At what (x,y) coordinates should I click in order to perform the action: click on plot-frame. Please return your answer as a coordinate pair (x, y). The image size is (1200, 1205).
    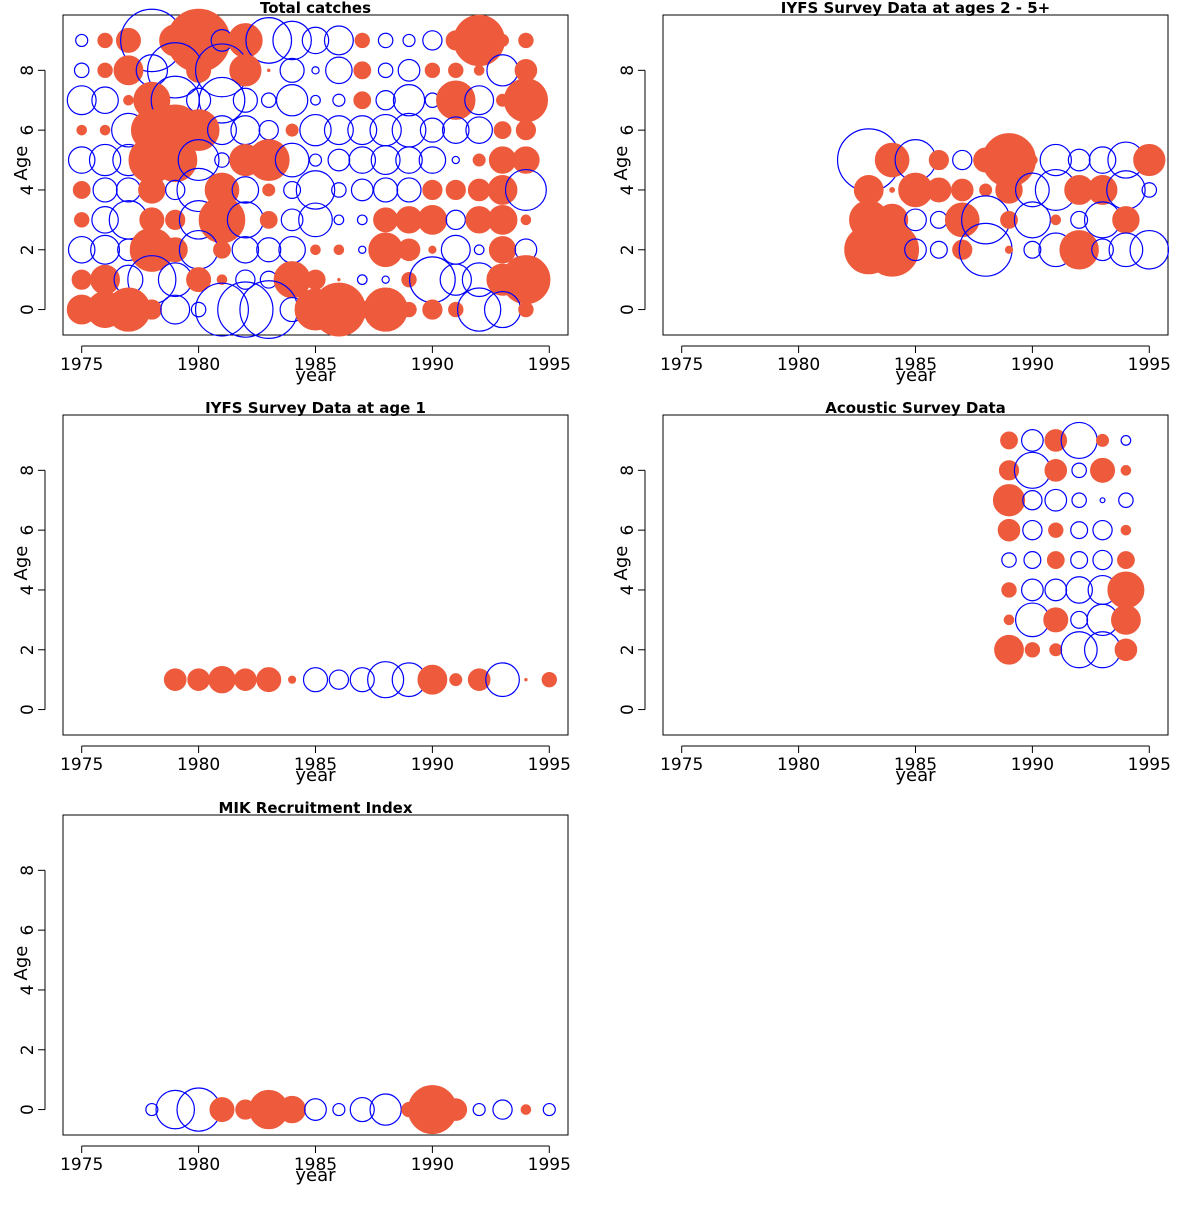
    Looking at the image, I should click on (915, 175).